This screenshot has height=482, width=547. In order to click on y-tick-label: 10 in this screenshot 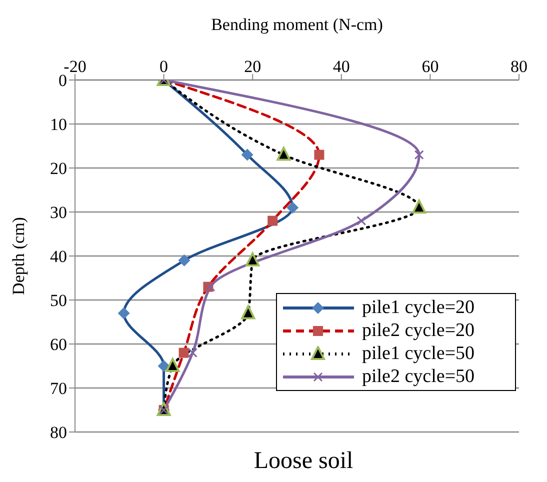, I will do `click(58, 124)`.